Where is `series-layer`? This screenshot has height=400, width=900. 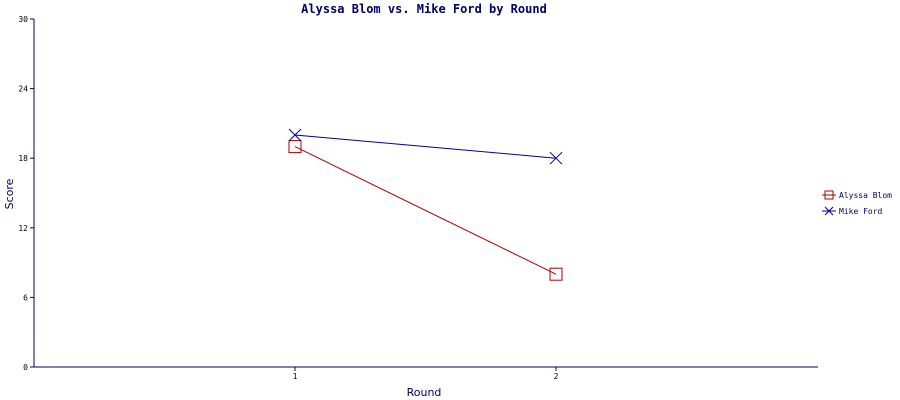
series-layer is located at coordinates (425, 204).